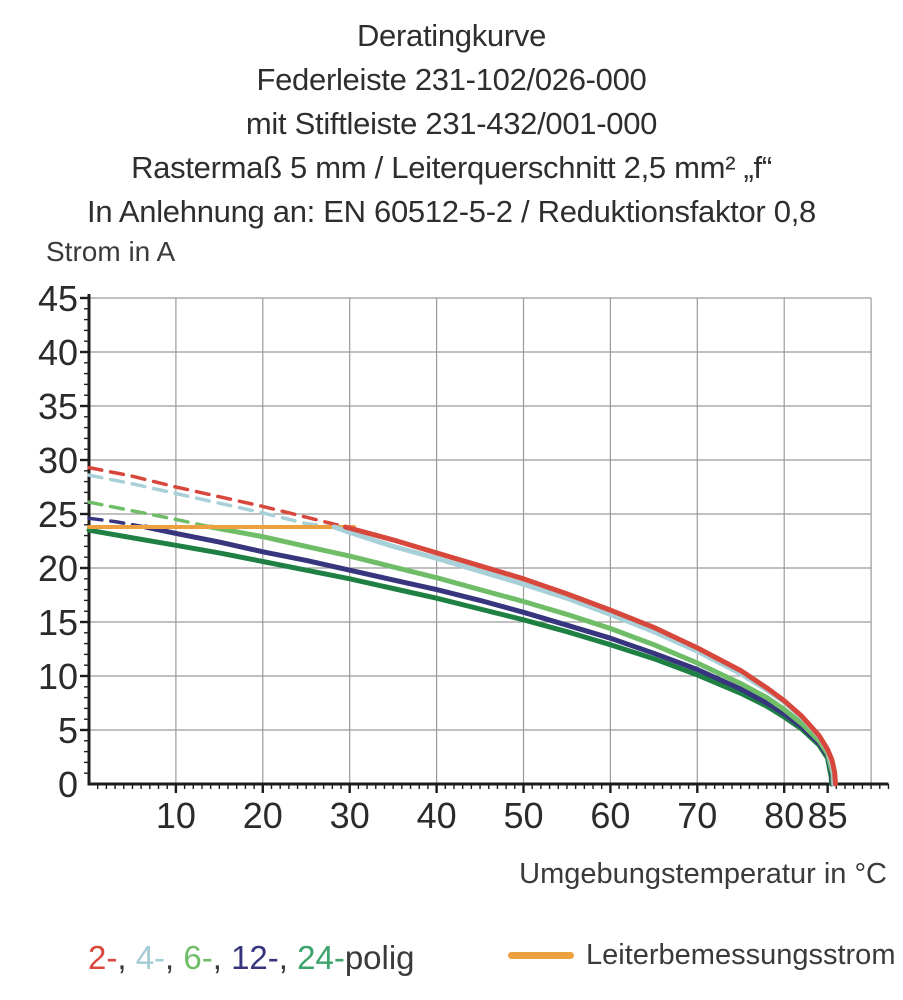 The width and height of the screenshot is (903, 1000). I want to click on series-4-polig-dashed, so click(211, 501).